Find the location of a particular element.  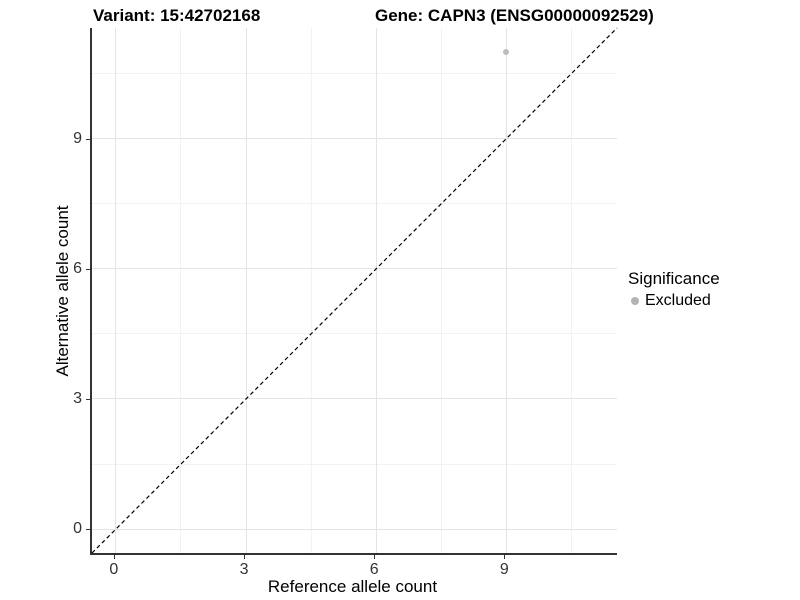

legend-title: Significance is located at coordinates (674, 278).